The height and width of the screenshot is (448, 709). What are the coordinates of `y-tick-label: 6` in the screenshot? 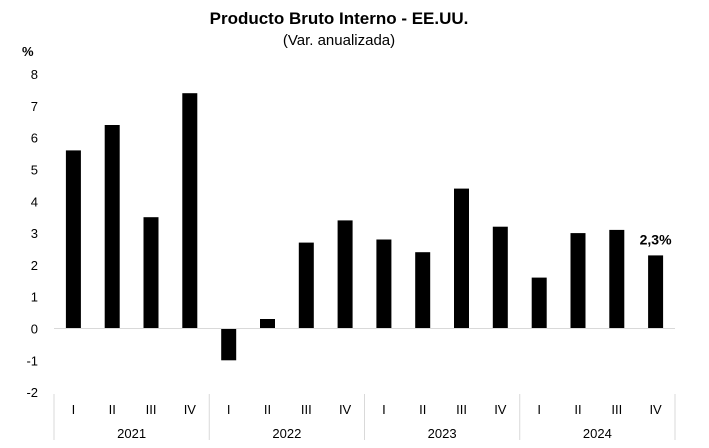 It's located at (34, 138).